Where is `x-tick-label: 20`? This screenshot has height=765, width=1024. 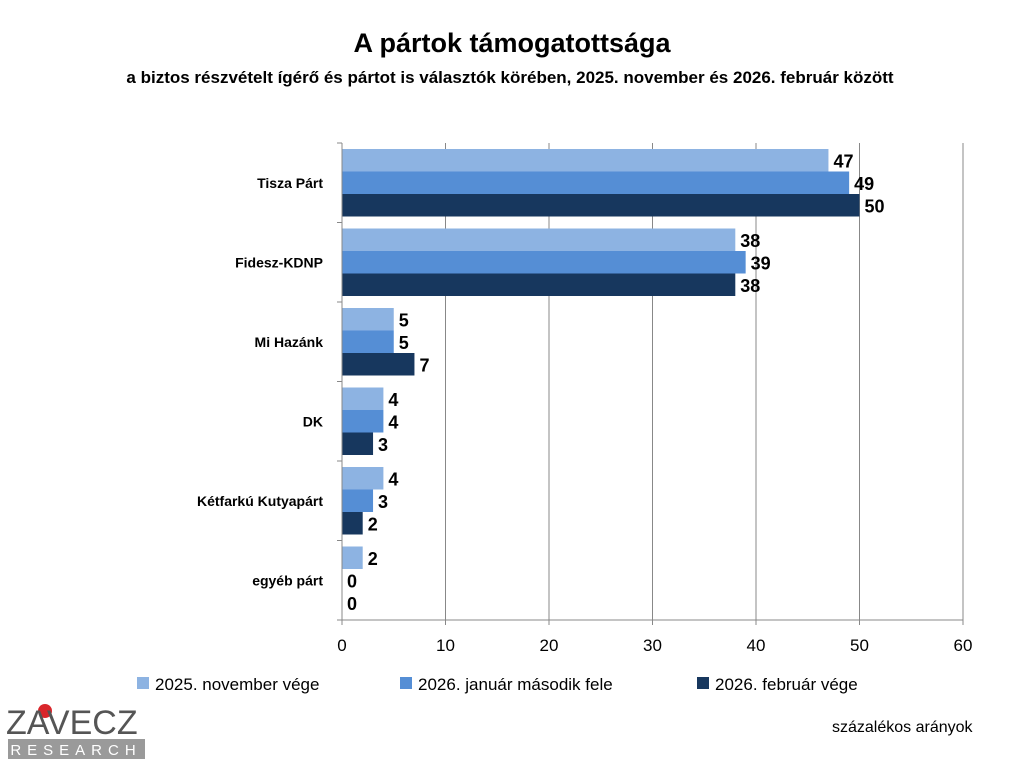
x-tick-label: 20 is located at coordinates (549, 645).